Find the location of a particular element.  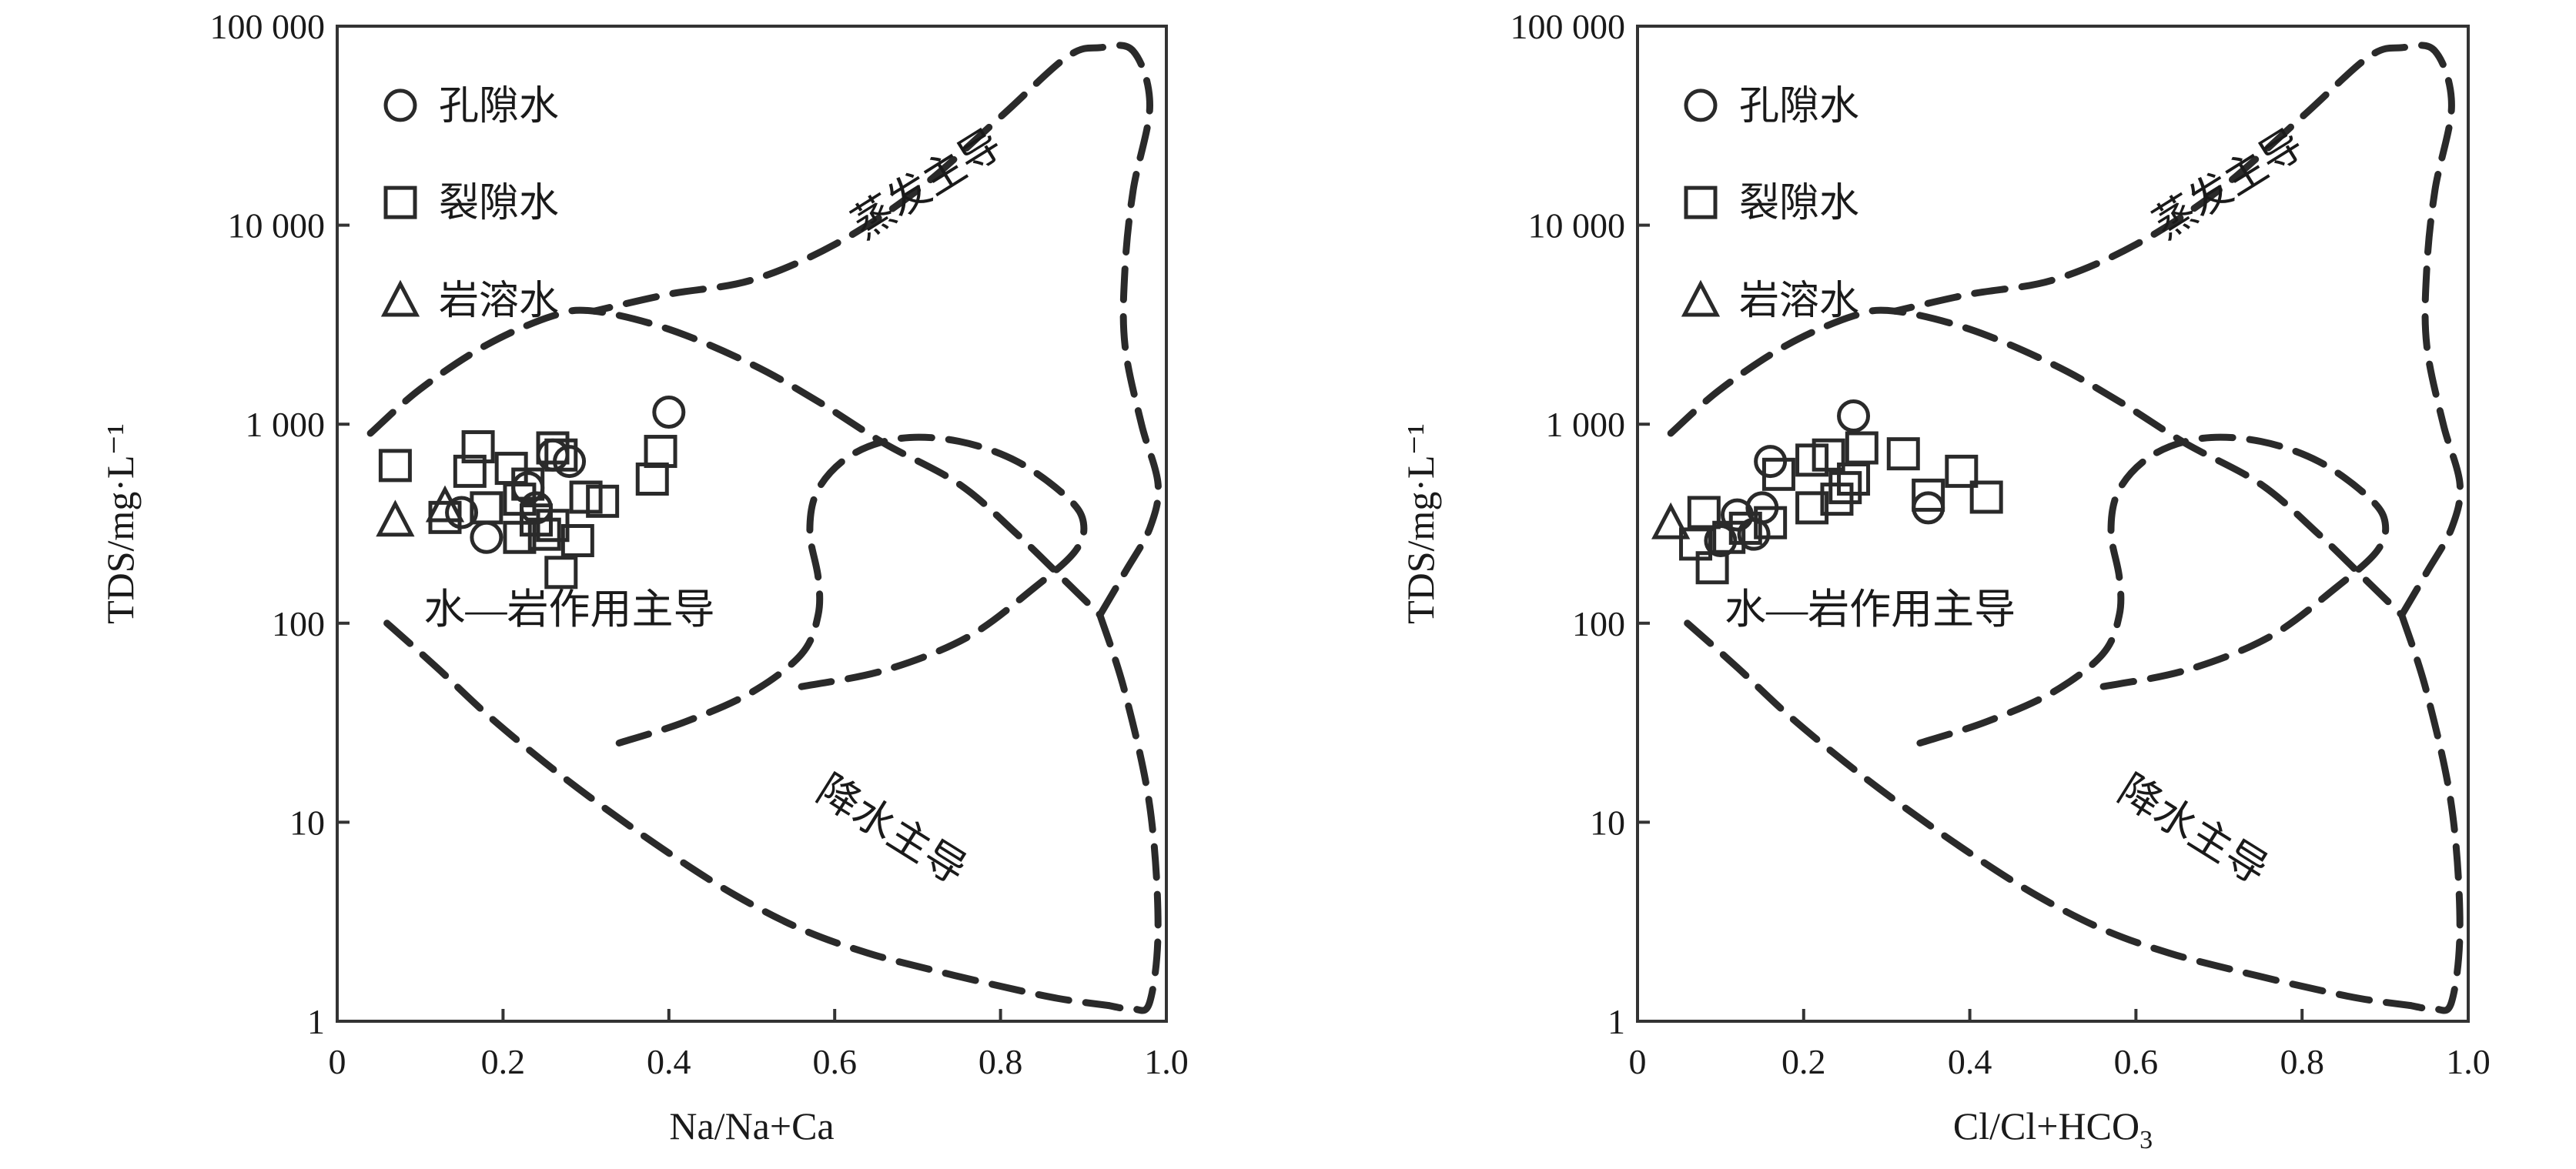

x-axis-title: Na/Na+Ca is located at coordinates (752, 1125).